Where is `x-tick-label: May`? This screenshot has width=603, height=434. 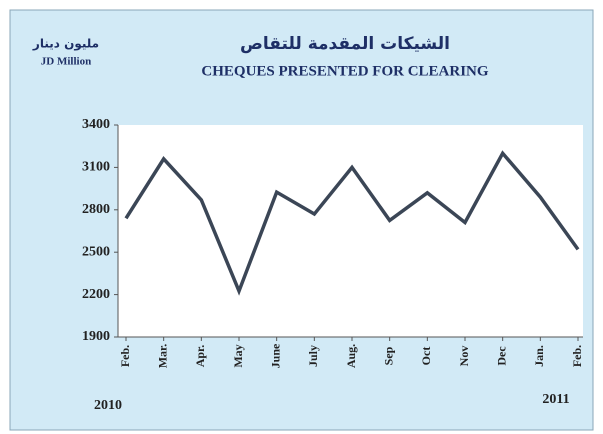
x-tick-label: May is located at coordinates (238, 355).